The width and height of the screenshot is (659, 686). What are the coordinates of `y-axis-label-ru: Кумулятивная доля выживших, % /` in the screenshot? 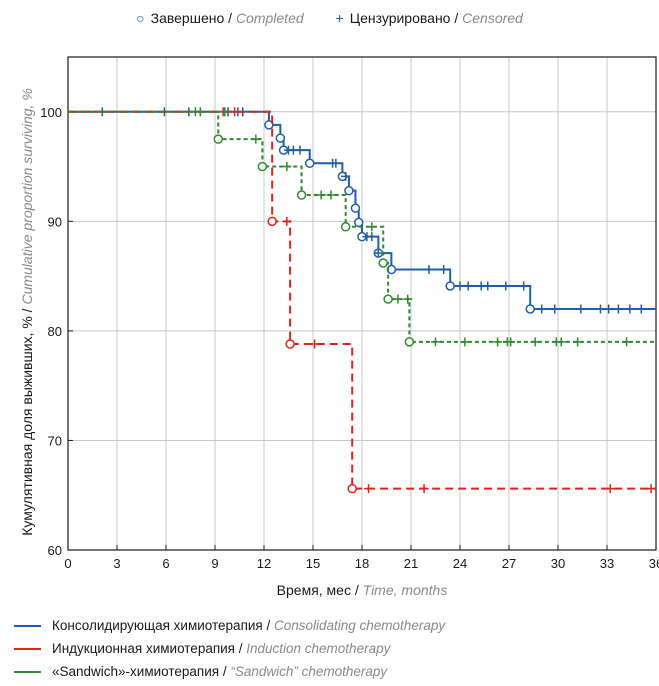 It's located at (27, 420).